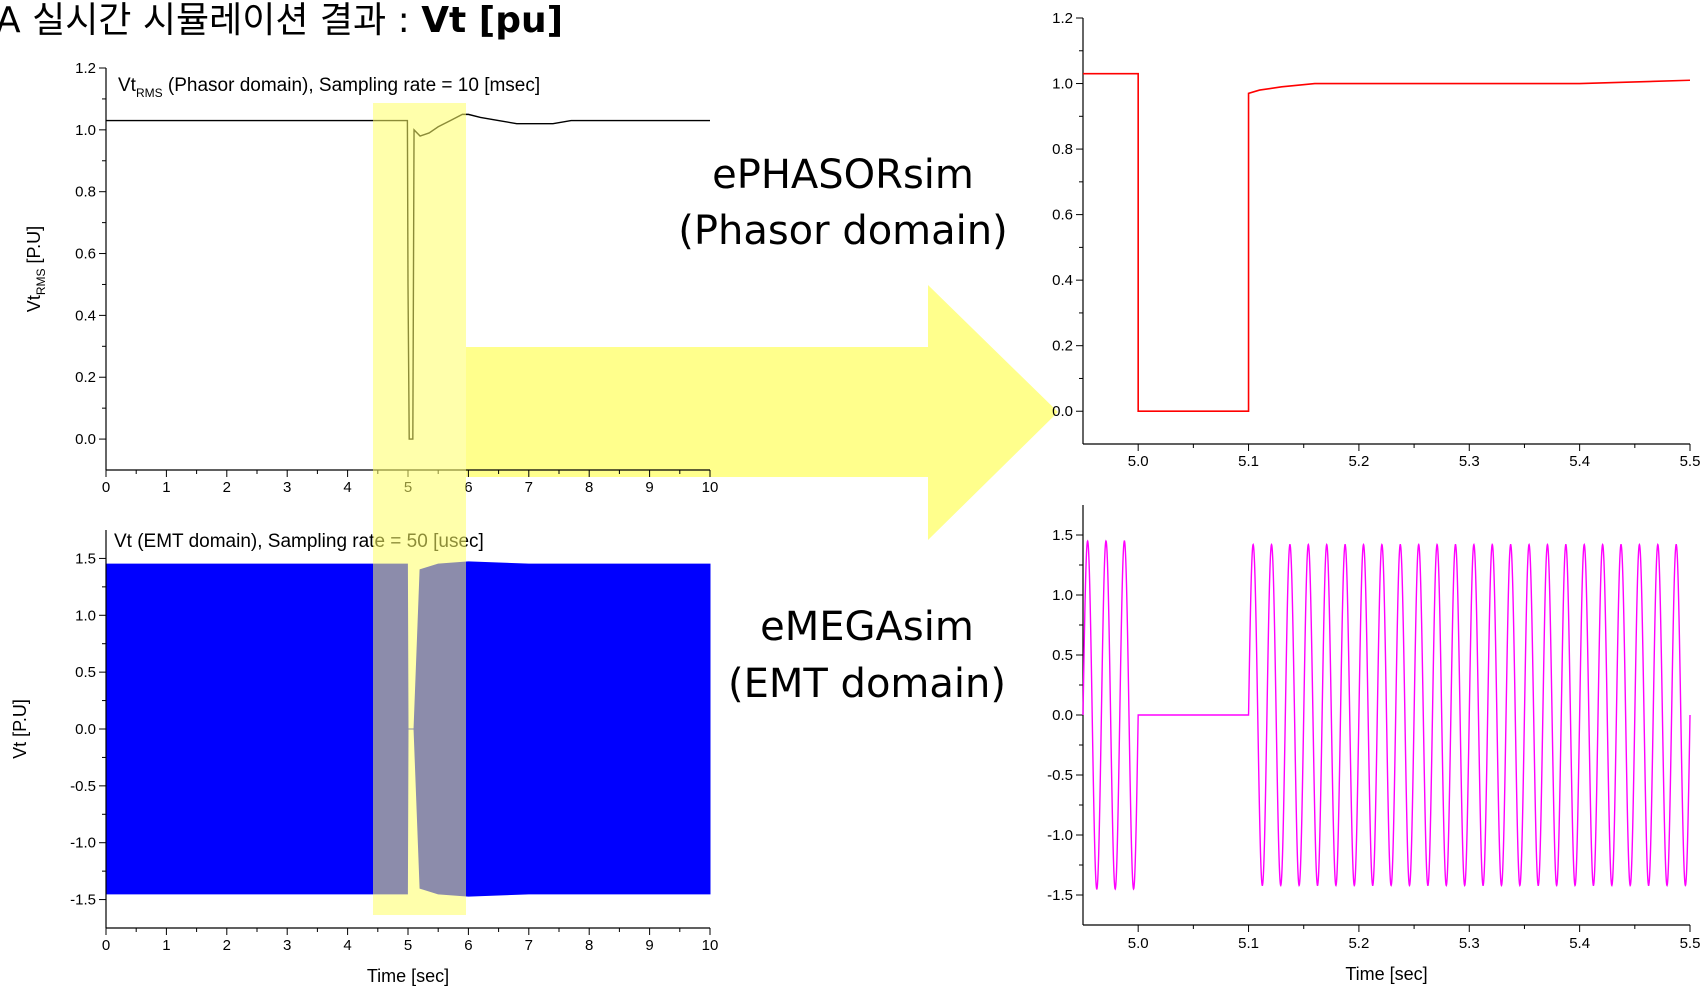 This screenshot has width=1706, height=994. Describe the element at coordinates (210, 20) in the screenshot. I see `page-title-prefix: A 실시간 시뮬레이션 결과 :` at that location.